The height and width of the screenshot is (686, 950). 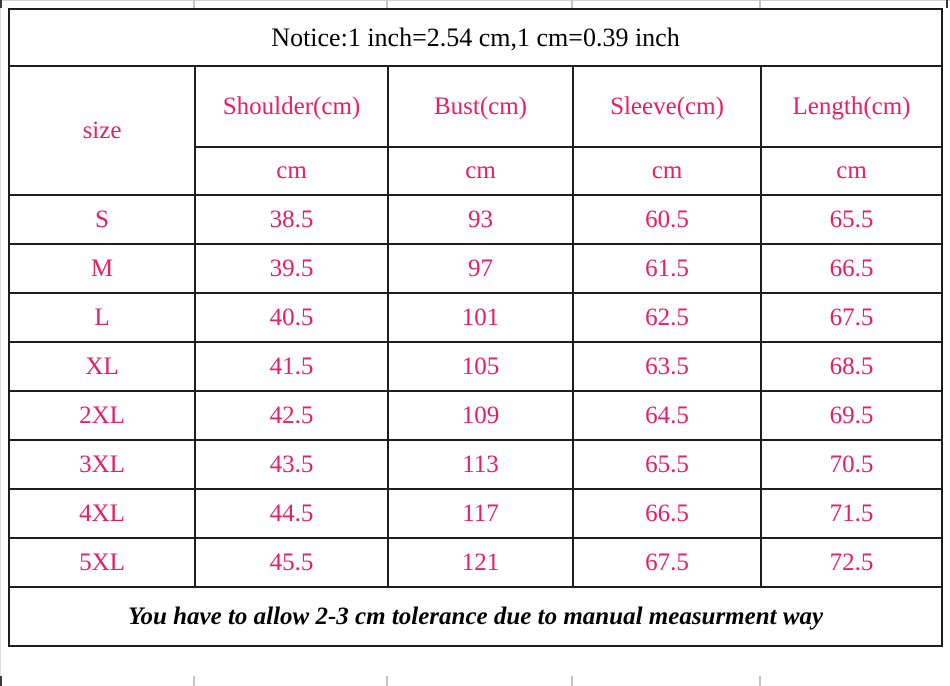 What do you see at coordinates (0, 343) in the screenshot?
I see `cropped-cell-remnant-left` at bounding box center [0, 343].